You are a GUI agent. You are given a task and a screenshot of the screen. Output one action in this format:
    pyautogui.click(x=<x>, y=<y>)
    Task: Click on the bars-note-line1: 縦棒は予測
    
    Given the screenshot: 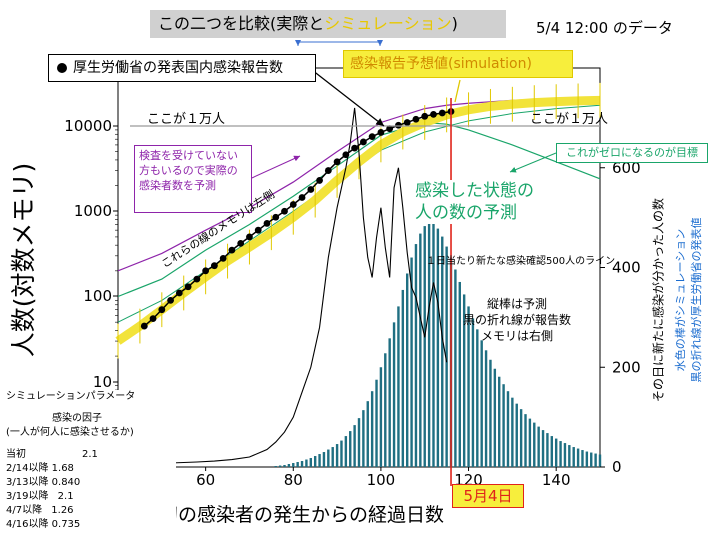 What is the action you would take?
    pyautogui.click(x=516, y=304)
    